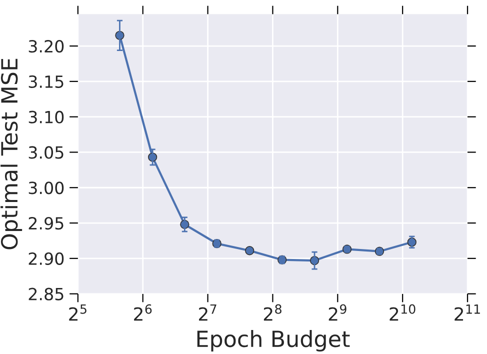 The image size is (487, 354). I want to click on y-tick-label: 2.85, so click(46, 294).